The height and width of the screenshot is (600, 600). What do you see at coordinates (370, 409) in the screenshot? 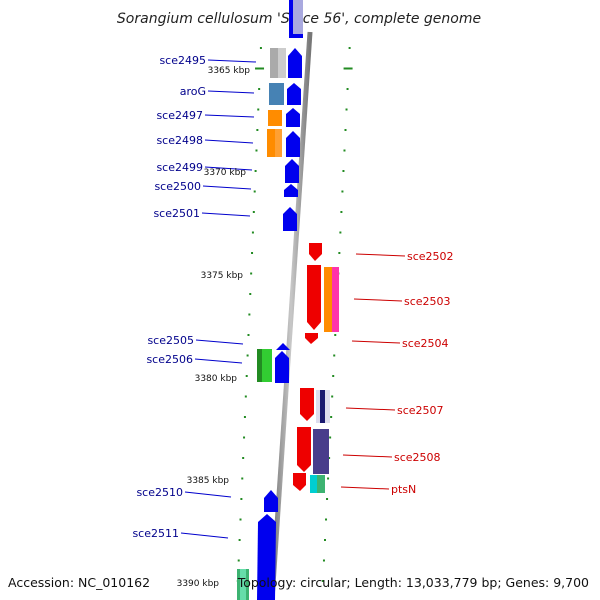
I see `callout-sce2507` at bounding box center [370, 409].